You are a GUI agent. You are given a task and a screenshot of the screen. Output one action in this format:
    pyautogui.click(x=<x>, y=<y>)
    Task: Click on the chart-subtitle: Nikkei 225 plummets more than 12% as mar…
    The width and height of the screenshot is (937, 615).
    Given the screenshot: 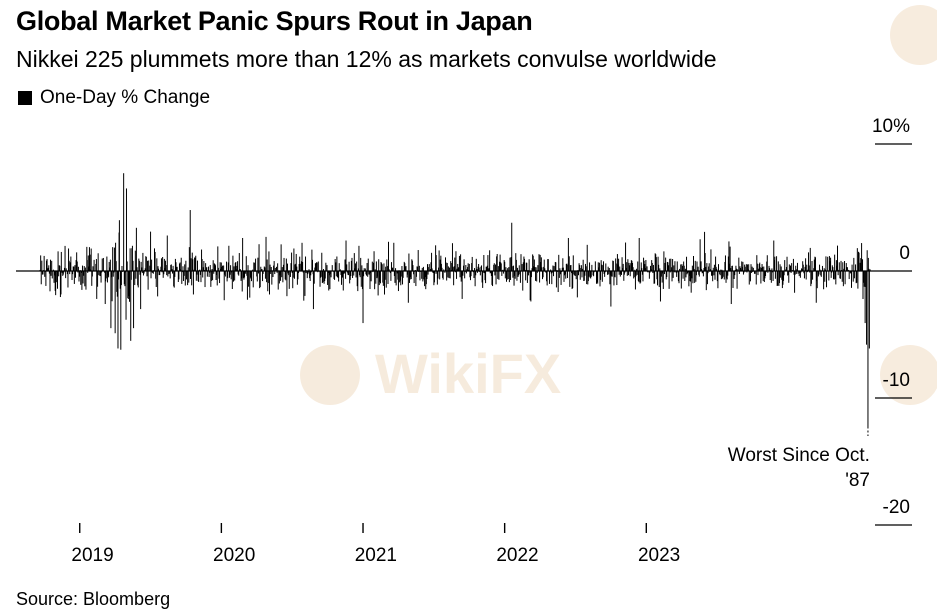 What is the action you would take?
    pyautogui.click(x=366, y=59)
    